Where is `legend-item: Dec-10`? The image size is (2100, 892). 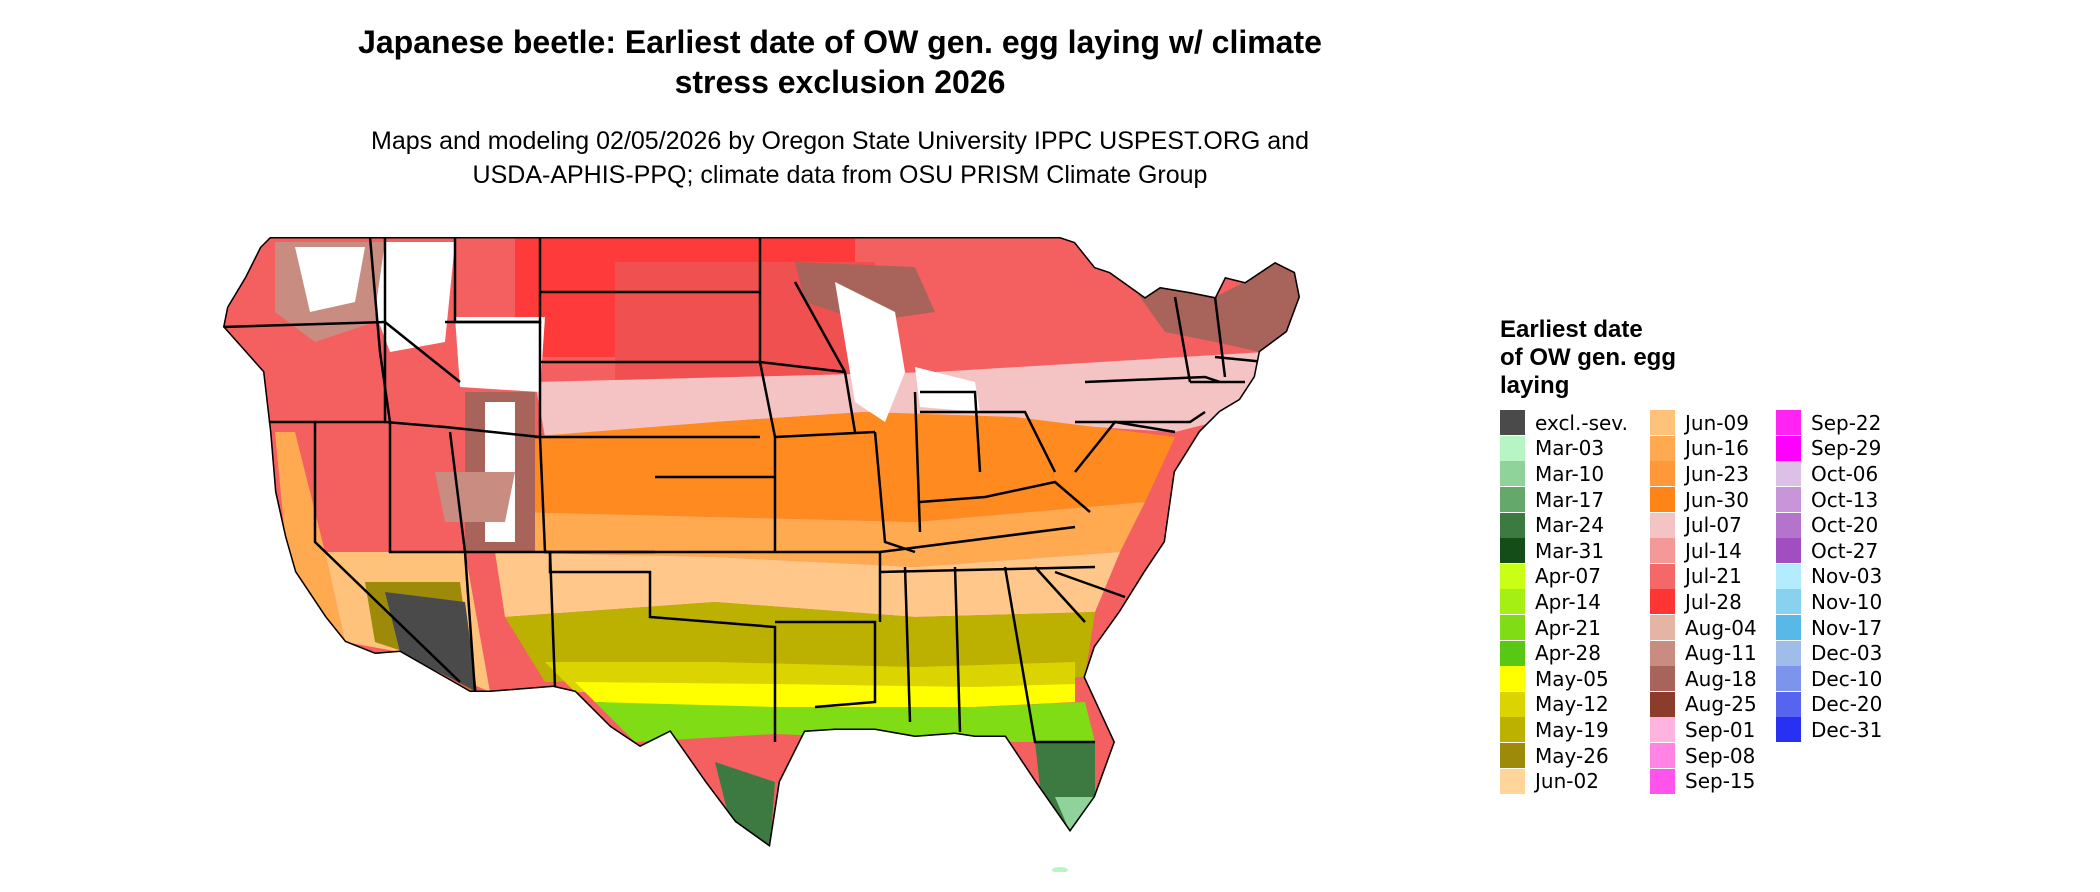 legend-item: Dec-10 is located at coordinates (1829, 679).